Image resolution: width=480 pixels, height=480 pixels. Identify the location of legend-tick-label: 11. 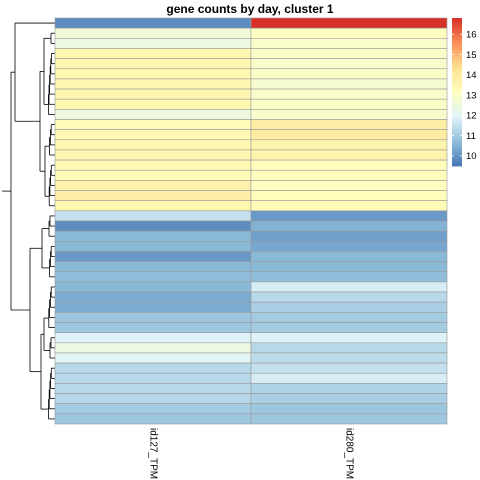
(471, 136).